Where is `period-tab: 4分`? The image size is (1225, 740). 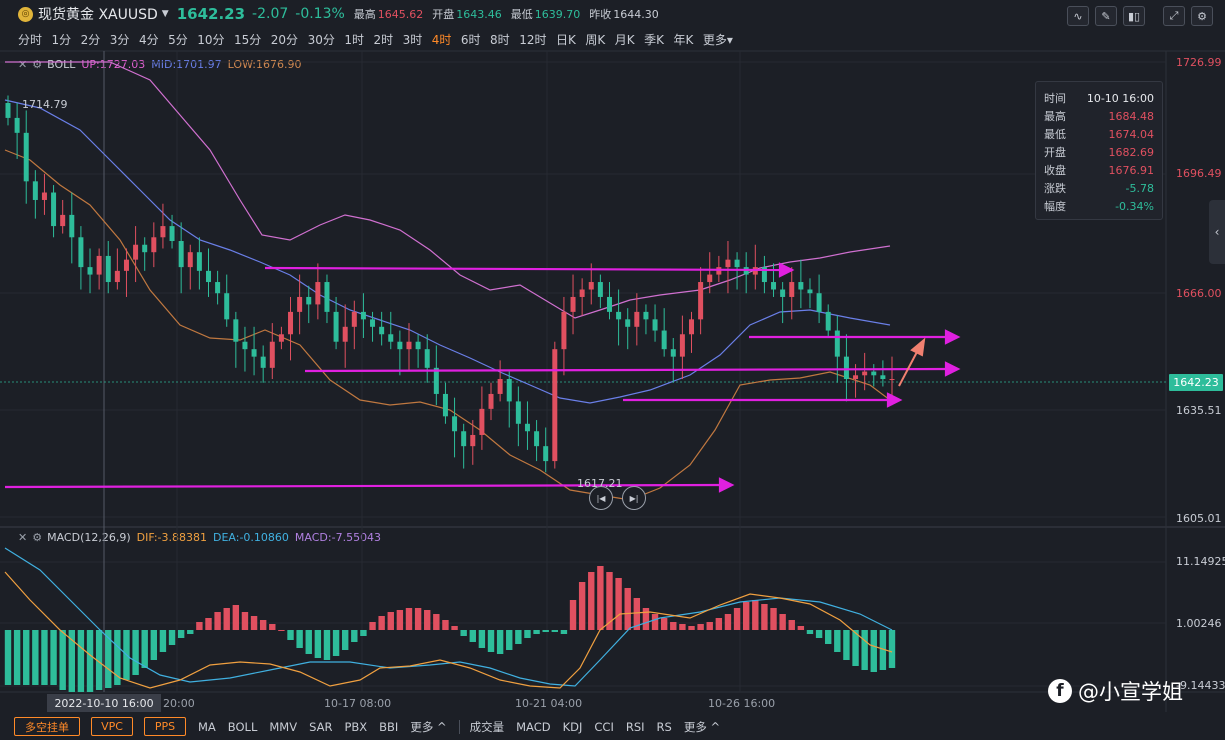 period-tab: 4分 is located at coordinates (148, 39).